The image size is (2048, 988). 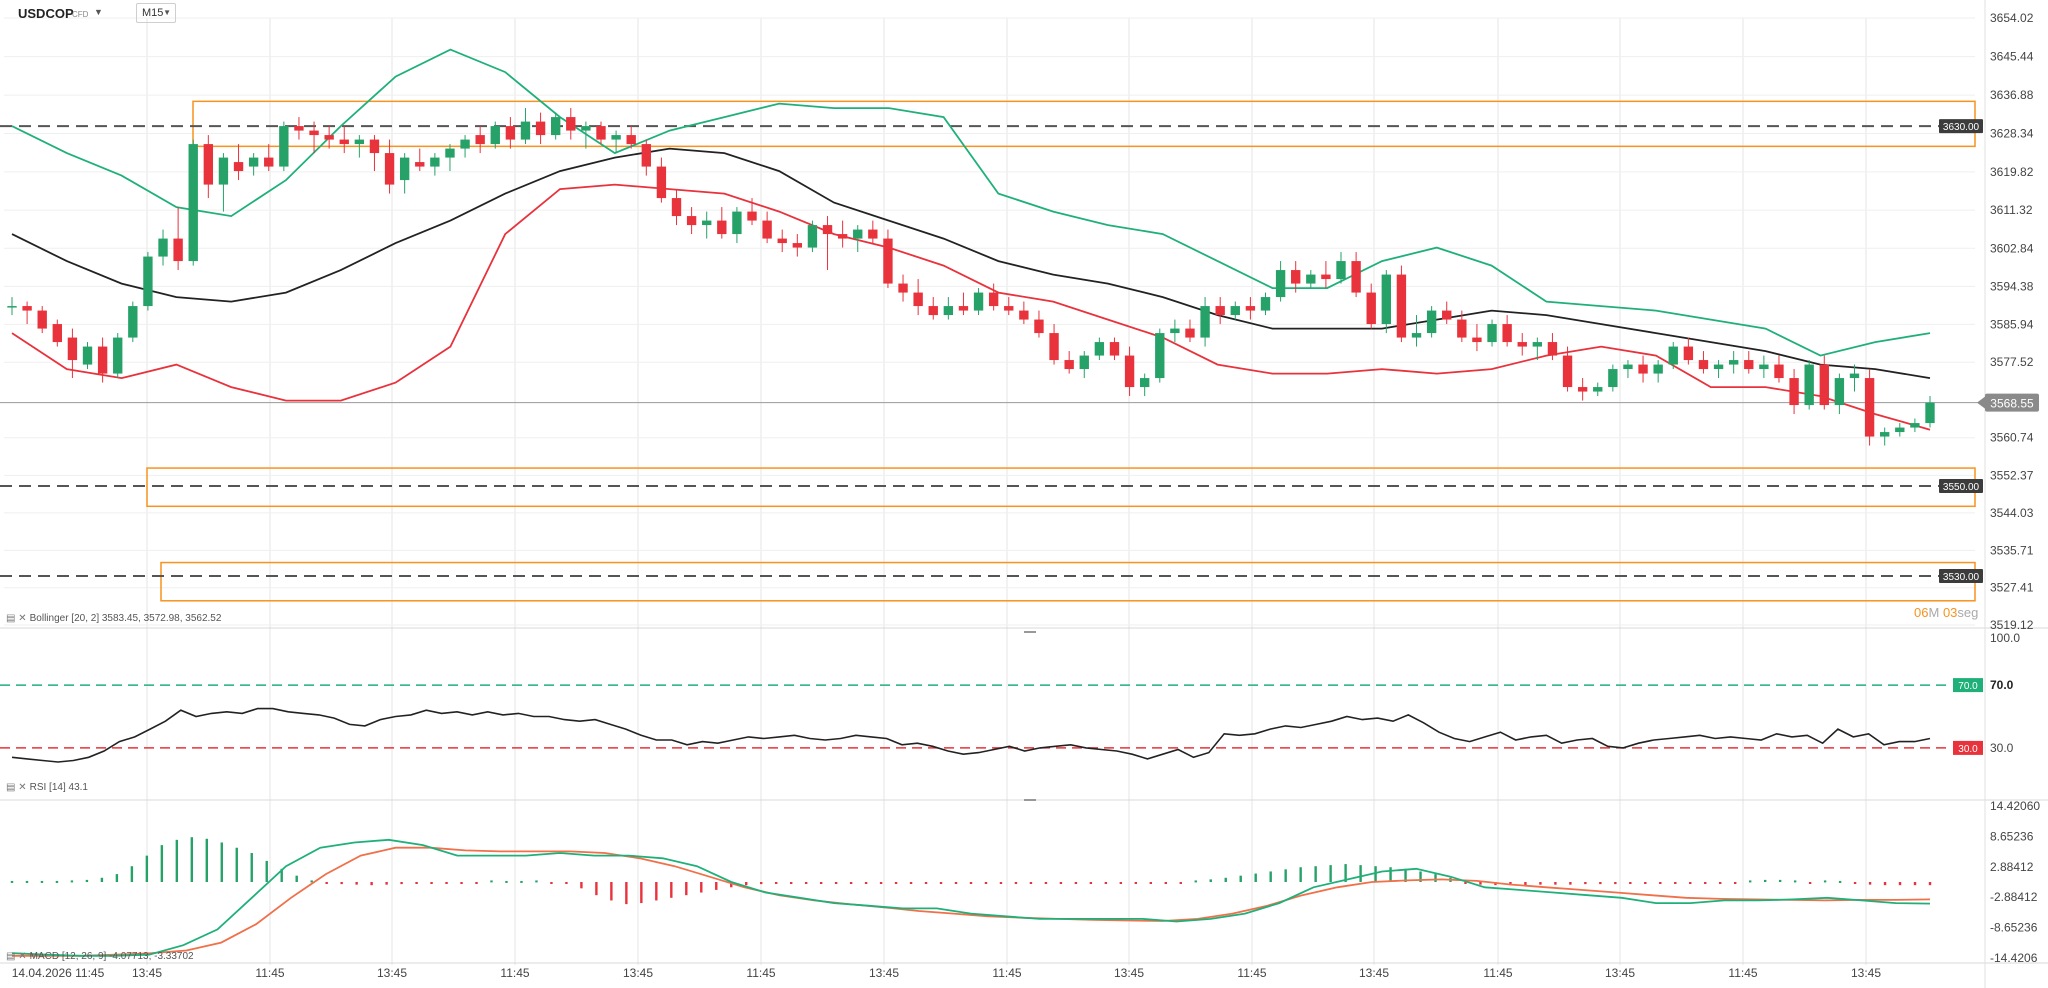 I want to click on level-price-tag, so click(x=1961, y=126).